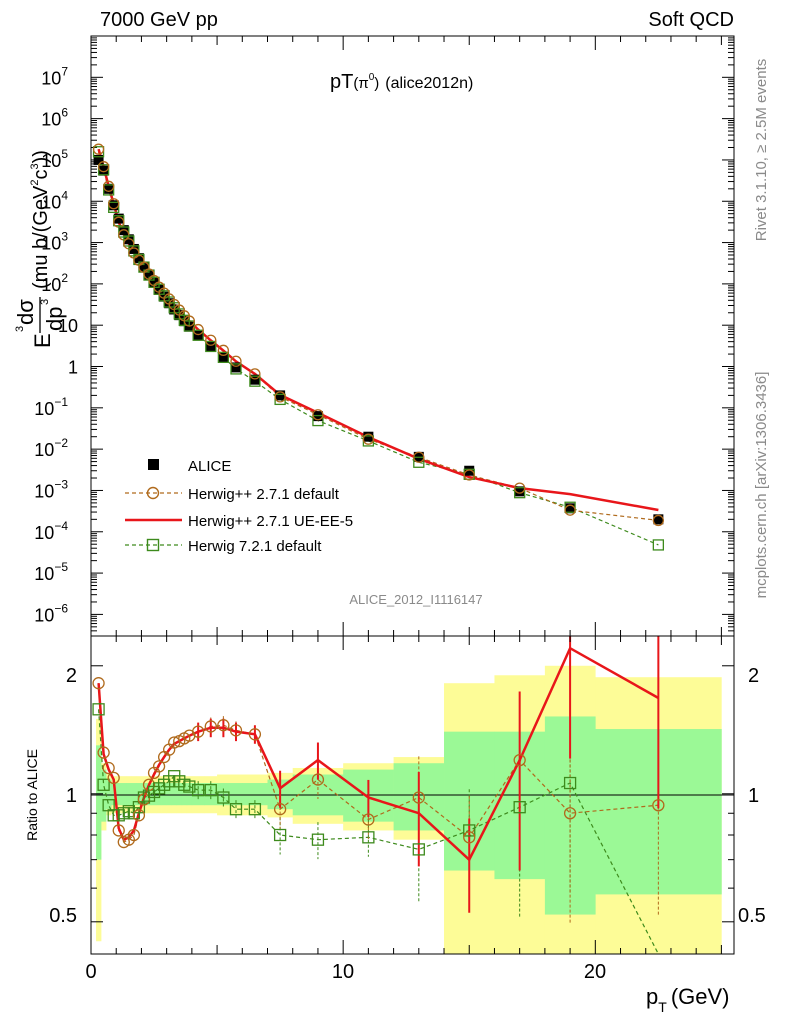 The image size is (786, 1024). What do you see at coordinates (20, 329) in the screenshot?
I see `ylabel-d3: 3` at bounding box center [20, 329].